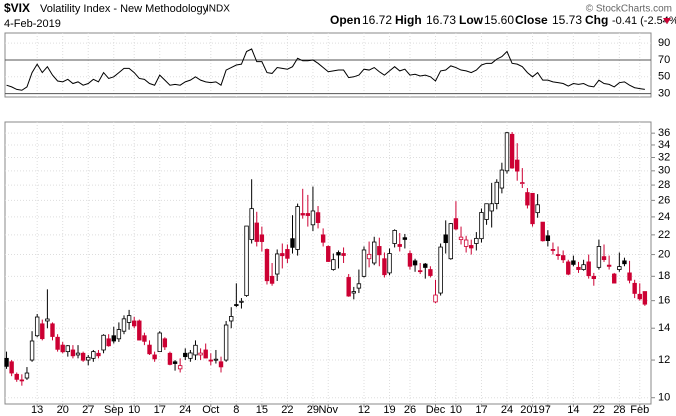 This screenshot has height=416, width=676. What do you see at coordinates (408, 20) in the screenshot?
I see `high-label: High` at bounding box center [408, 20].